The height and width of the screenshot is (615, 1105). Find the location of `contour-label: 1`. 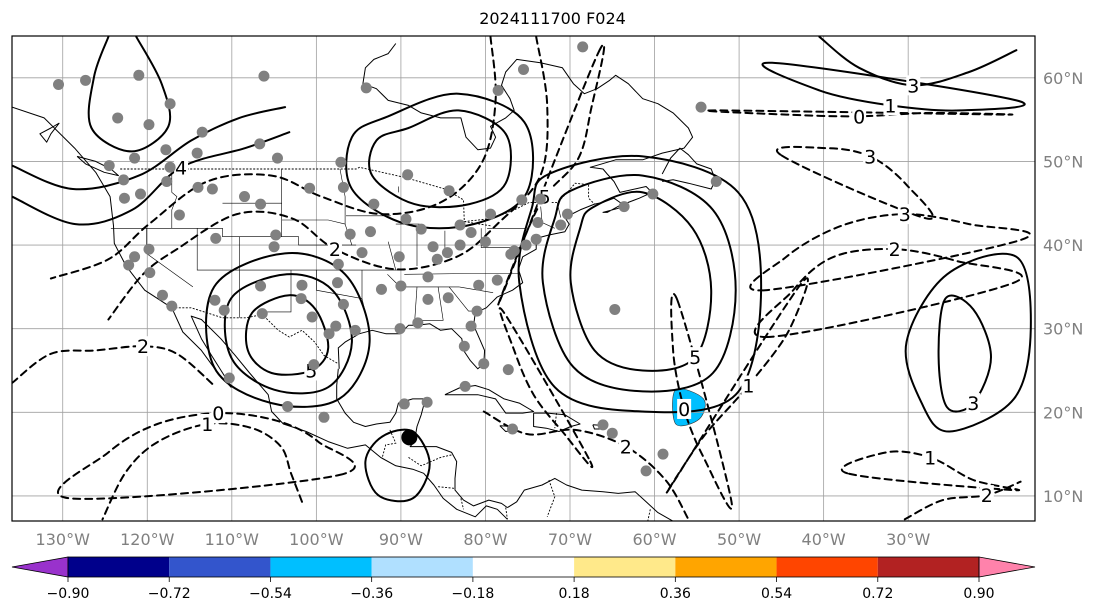

contour-label: 1 is located at coordinates (930, 458).